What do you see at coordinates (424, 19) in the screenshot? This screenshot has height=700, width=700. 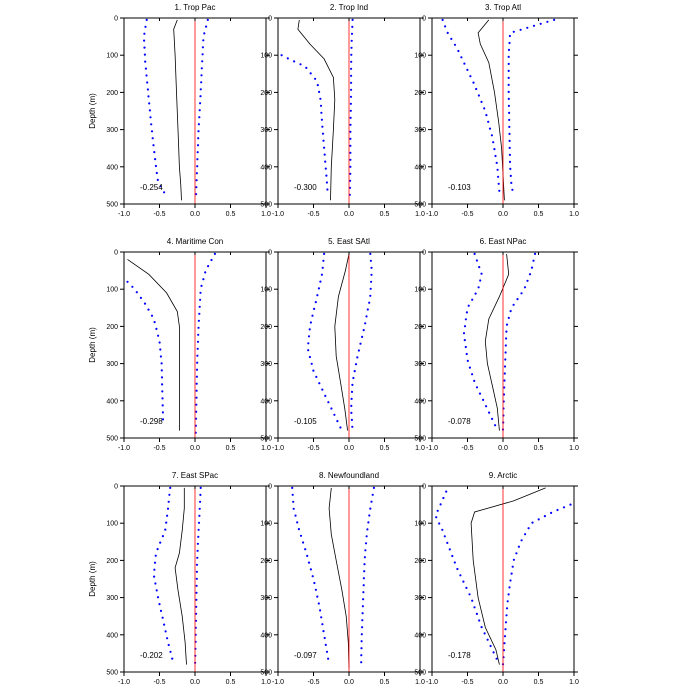 I see `y-tick-label: 0` at bounding box center [424, 19].